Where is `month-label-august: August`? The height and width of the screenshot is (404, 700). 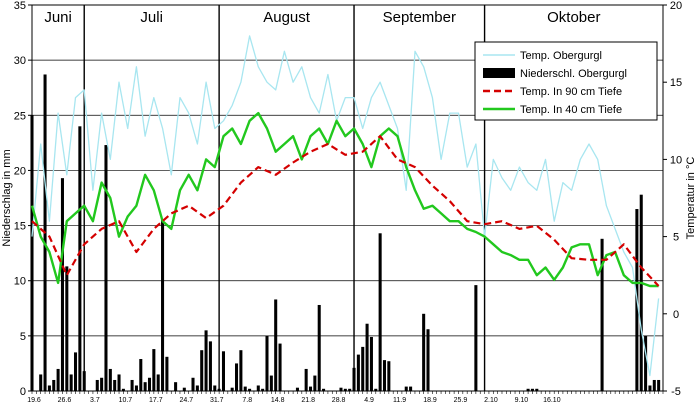 month-label-august: August is located at coordinates (287, 17).